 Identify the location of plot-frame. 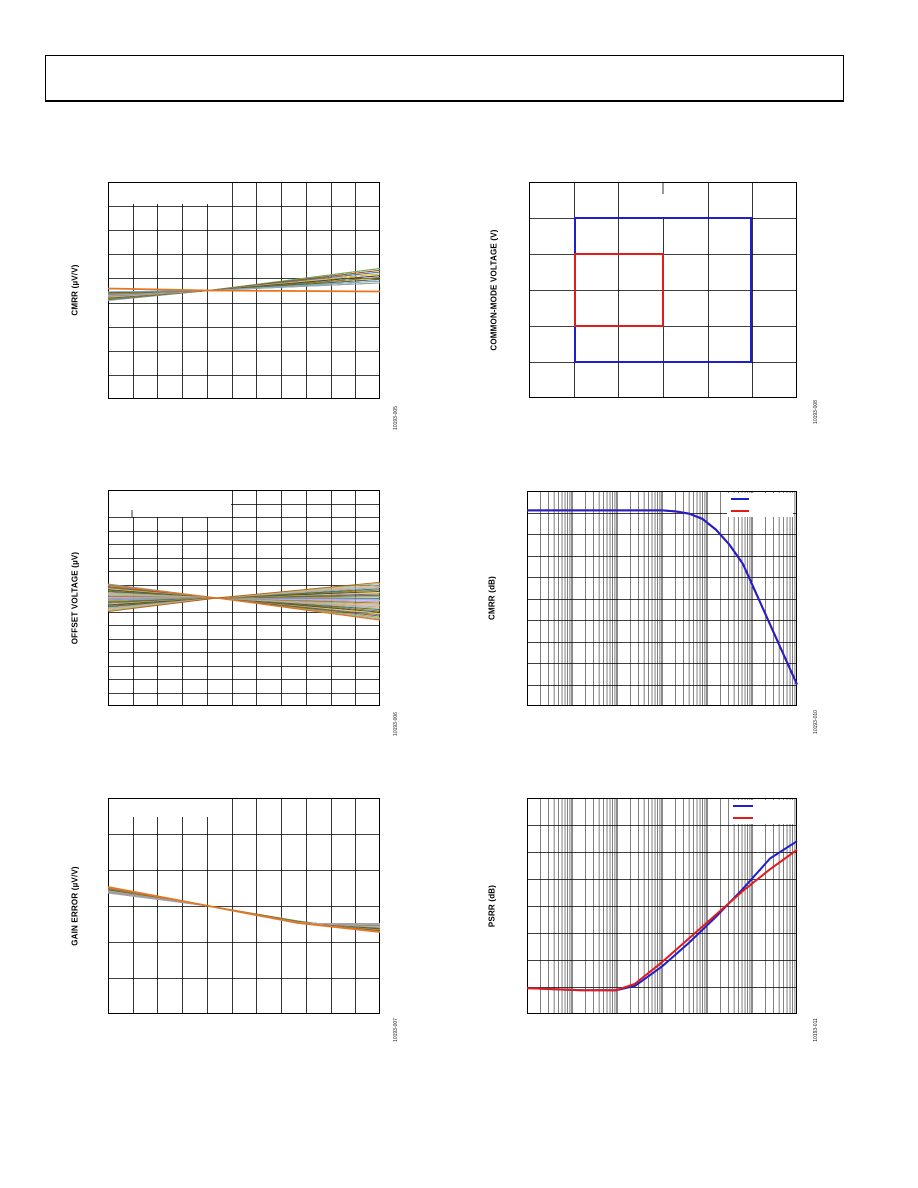
(244, 906).